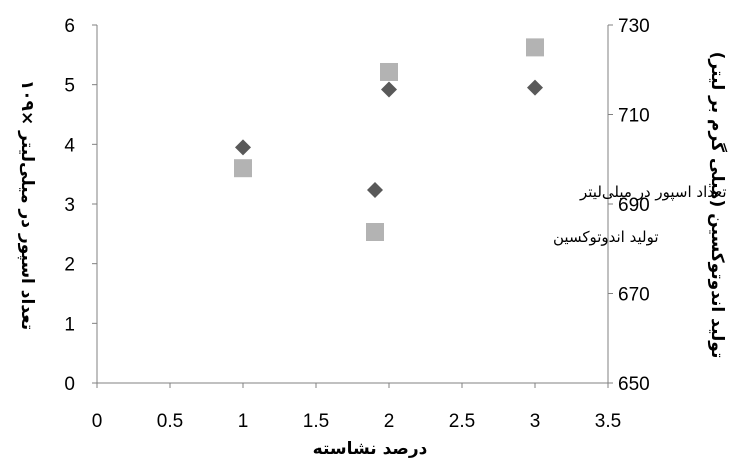 The height and width of the screenshot is (461, 735). What do you see at coordinates (357, 421) in the screenshot?
I see `x-tick-labels: 0 0.5 1 1.5 2 2.5 3 3.5` at bounding box center [357, 421].